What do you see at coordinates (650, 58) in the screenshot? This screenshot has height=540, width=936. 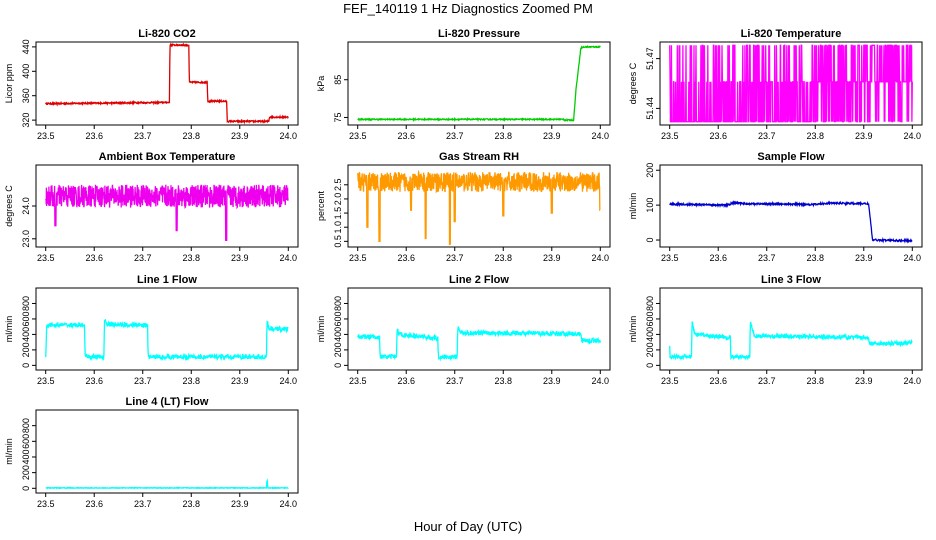 I see `y-tick-label: 51.47` at bounding box center [650, 58].